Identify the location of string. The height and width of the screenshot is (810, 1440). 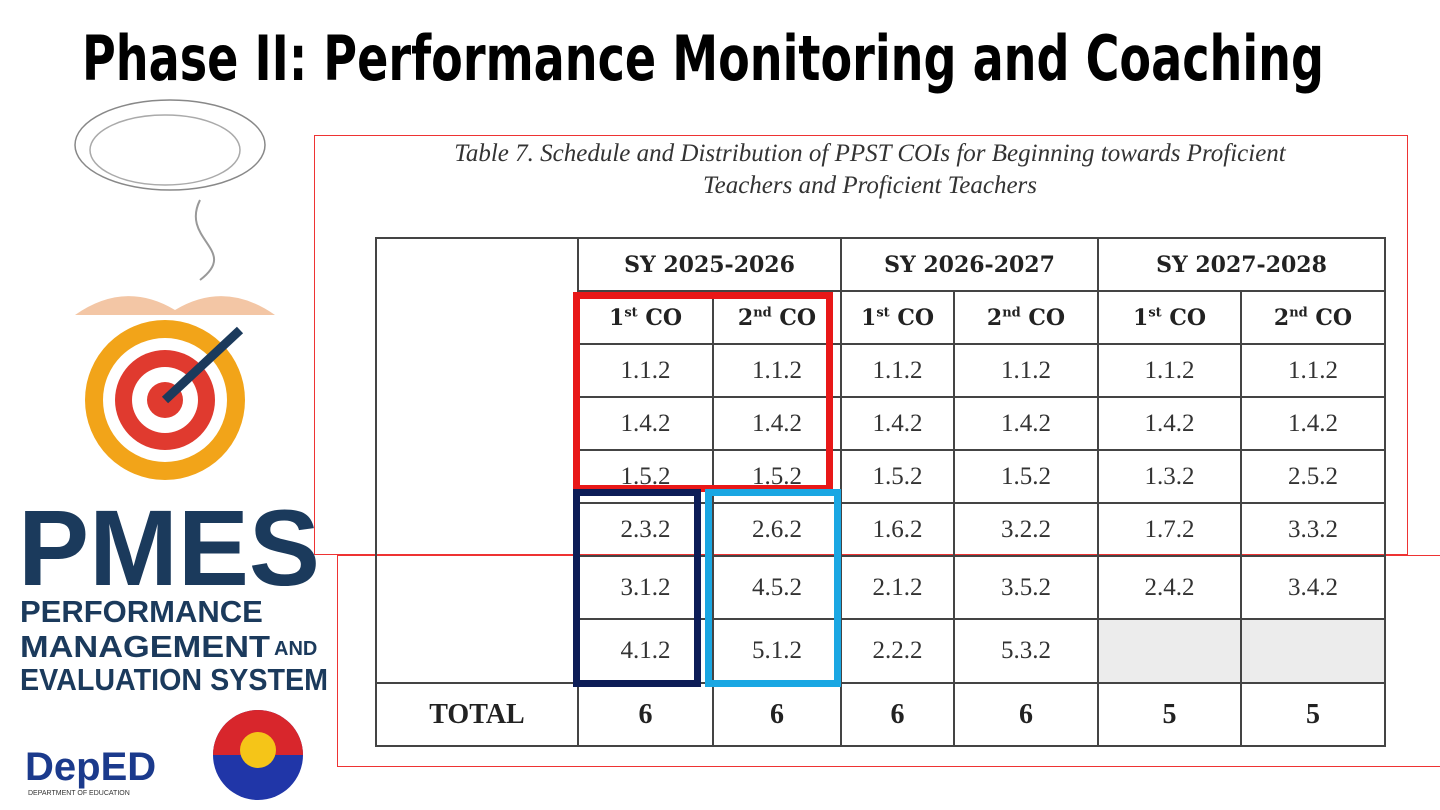
(204, 240).